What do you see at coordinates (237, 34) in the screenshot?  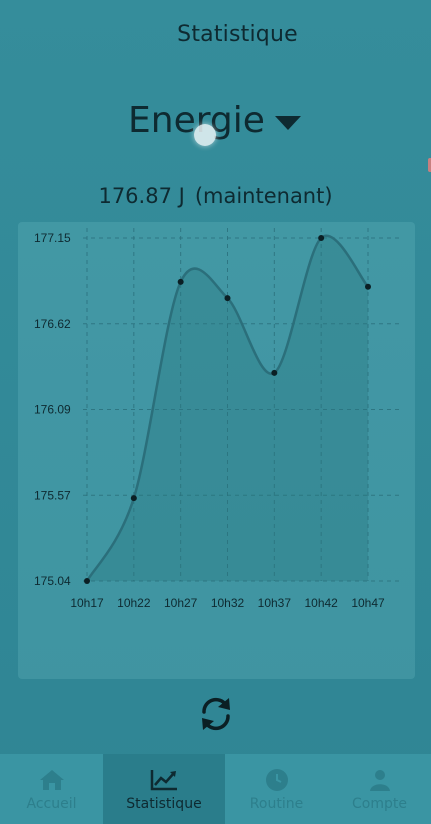 I see `page-title: Statistique` at bounding box center [237, 34].